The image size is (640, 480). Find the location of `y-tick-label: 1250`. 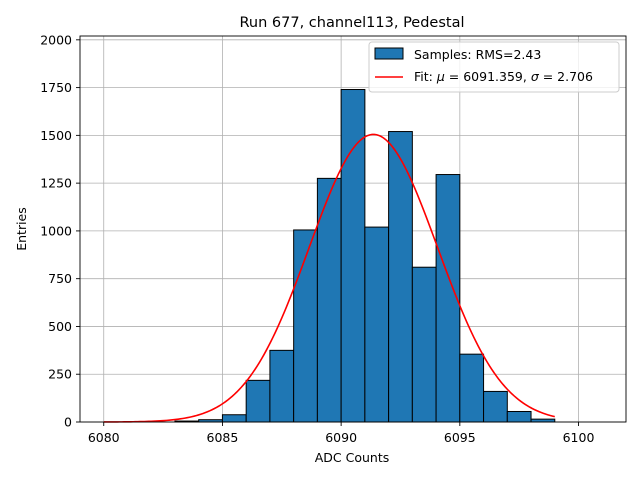

y-tick-label: 1250 is located at coordinates (56, 183).